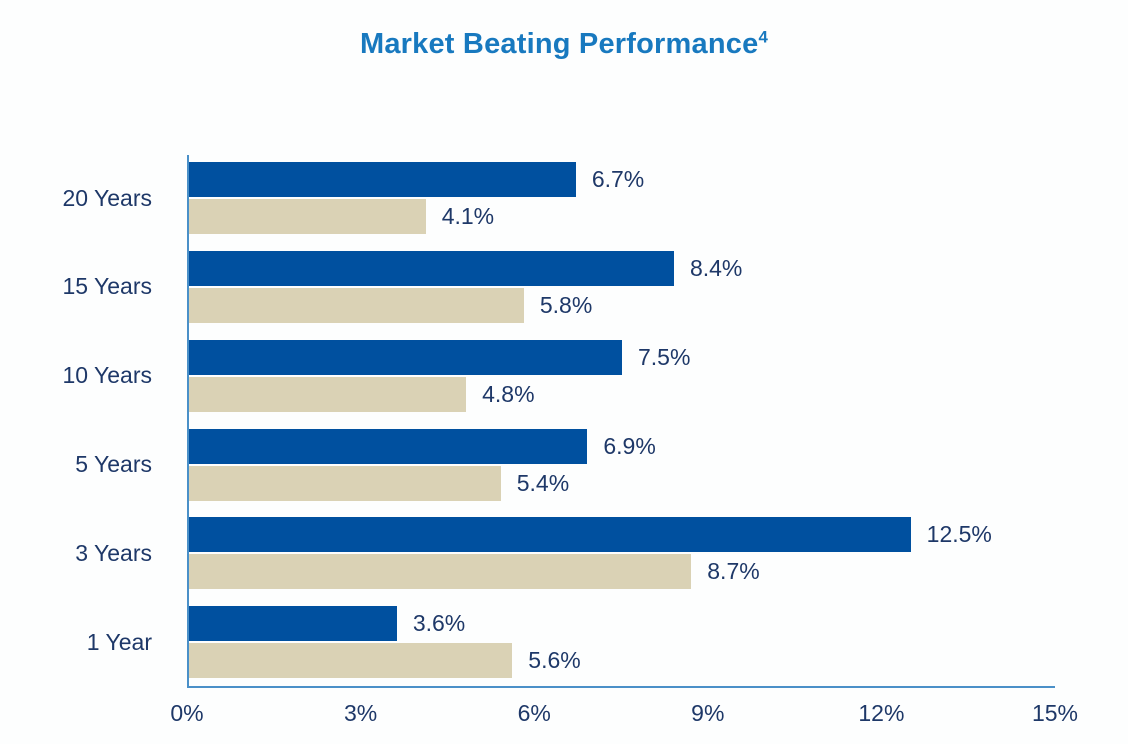 The height and width of the screenshot is (744, 1128). Describe the element at coordinates (716, 267) in the screenshot. I see `bar-value-label: 8.4%` at that location.